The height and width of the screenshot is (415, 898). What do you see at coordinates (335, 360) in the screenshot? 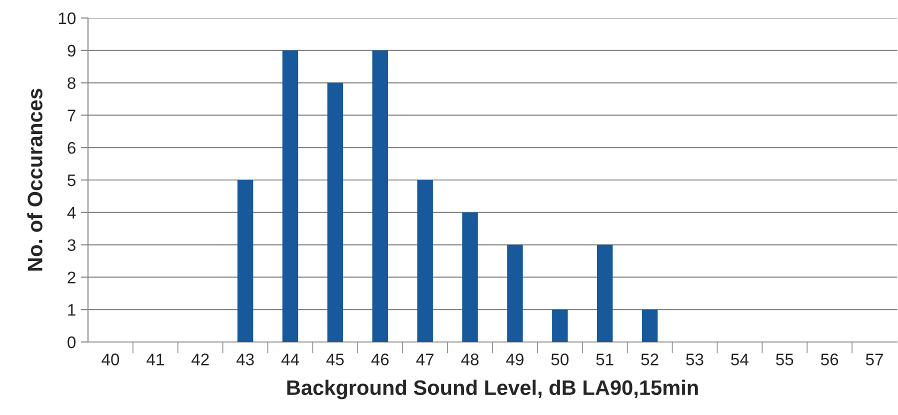
I see `x-tick-label: 45` at bounding box center [335, 360].